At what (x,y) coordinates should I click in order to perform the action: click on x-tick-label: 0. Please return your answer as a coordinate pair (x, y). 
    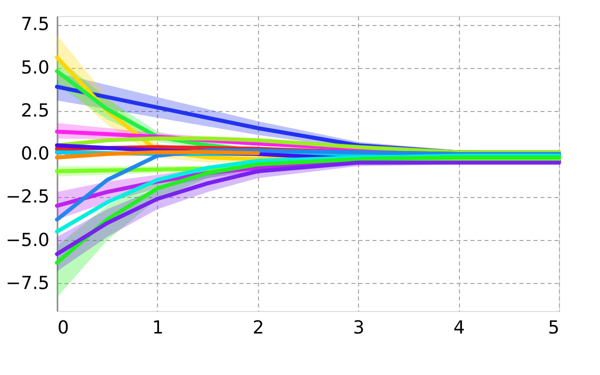
    Looking at the image, I should click on (63, 328).